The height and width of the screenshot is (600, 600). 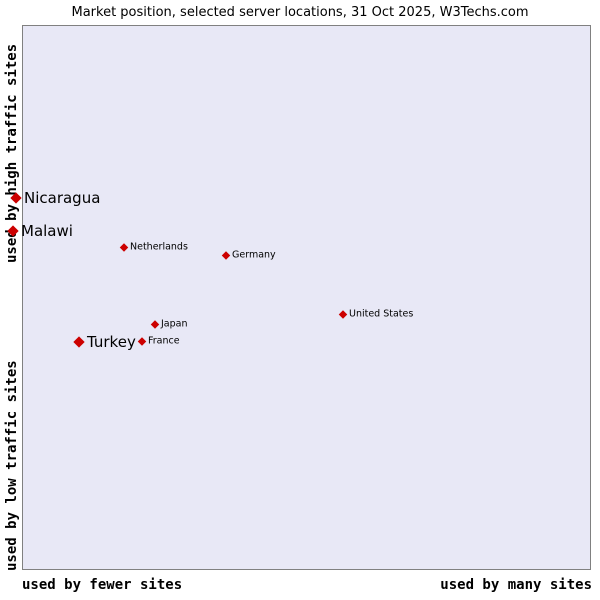 What do you see at coordinates (12, 465) in the screenshot?
I see `y-axis-label-low-traffic: used by low traffic sites` at bounding box center [12, 465].